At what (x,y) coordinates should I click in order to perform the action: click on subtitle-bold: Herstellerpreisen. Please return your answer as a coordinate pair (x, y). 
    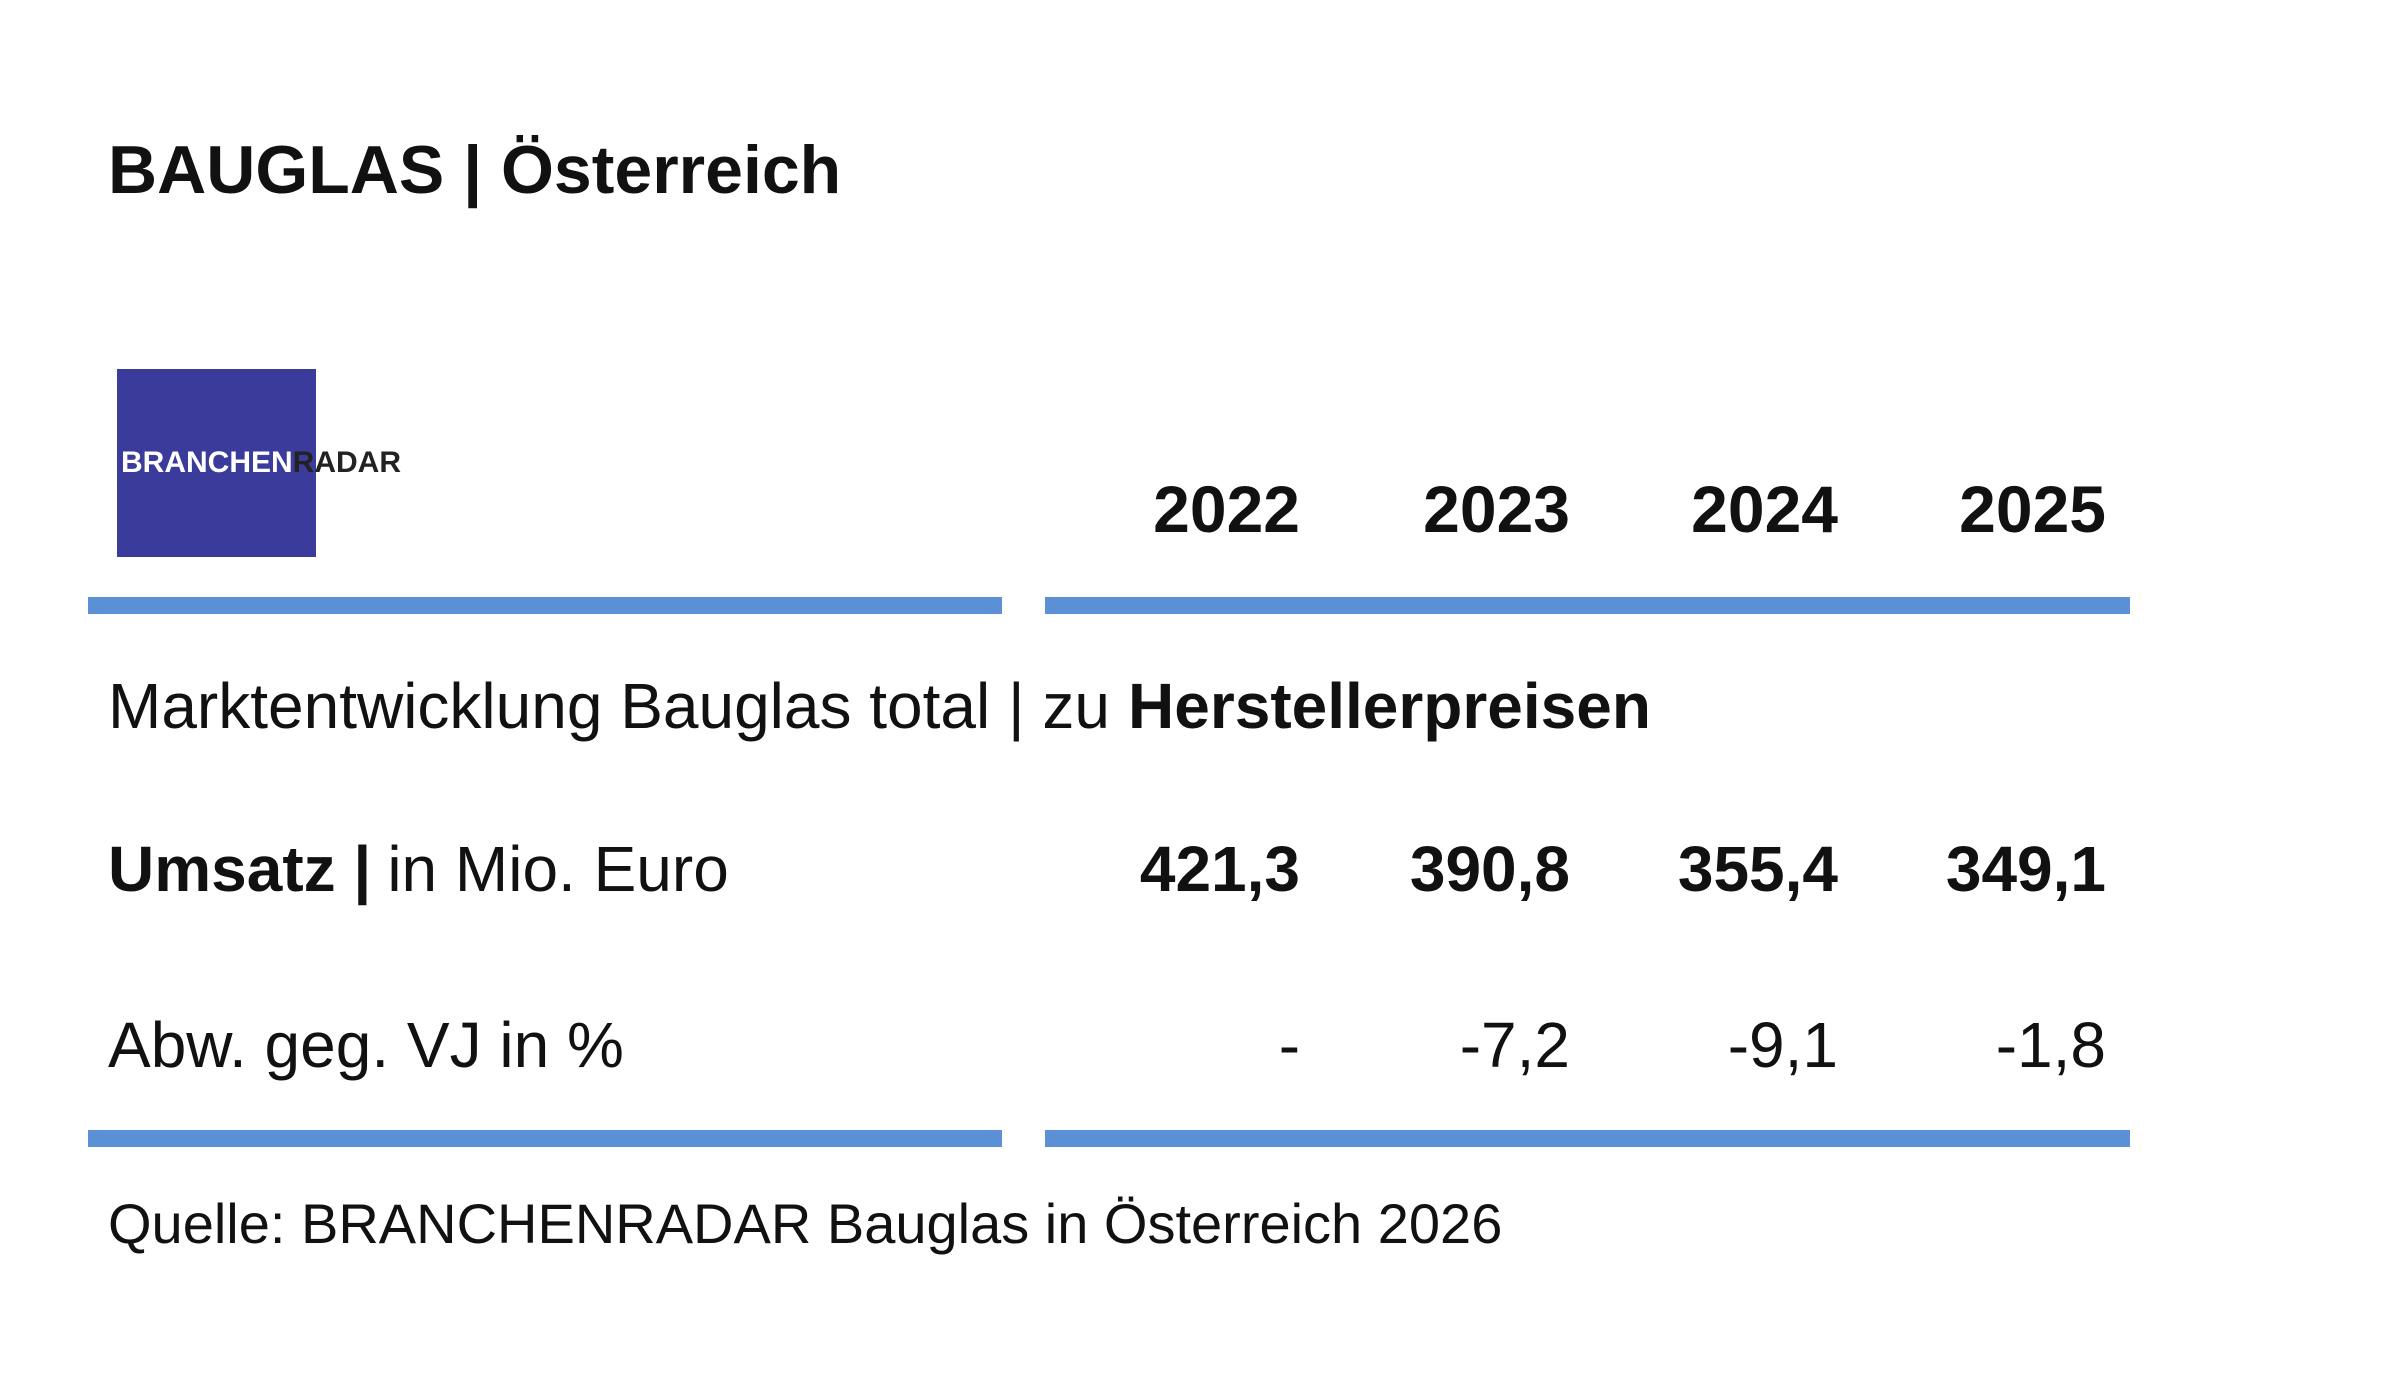
    Looking at the image, I should click on (1389, 706).